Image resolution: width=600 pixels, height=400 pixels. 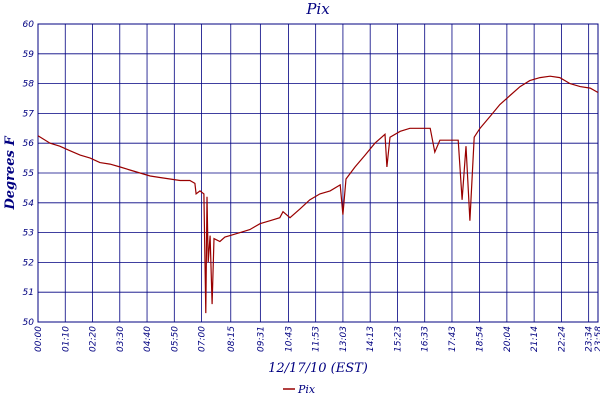 I want to click on x-tick-label: 02:20, so click(x=94, y=339).